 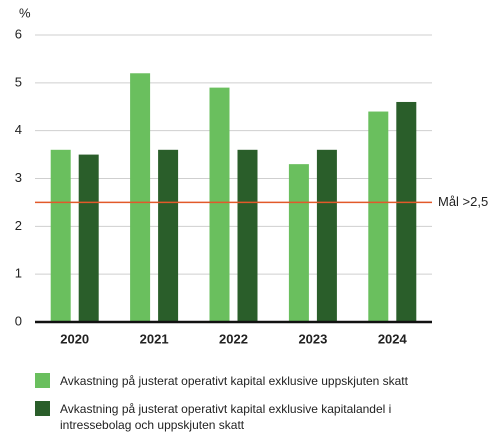 I want to click on y-tick-label: 3, so click(x=18, y=177).